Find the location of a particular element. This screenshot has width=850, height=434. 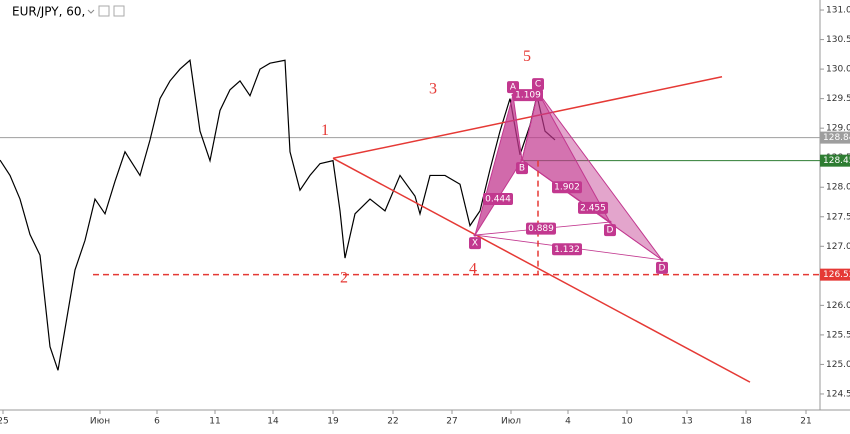

x-tick-label: 27 is located at coordinates (451, 422).